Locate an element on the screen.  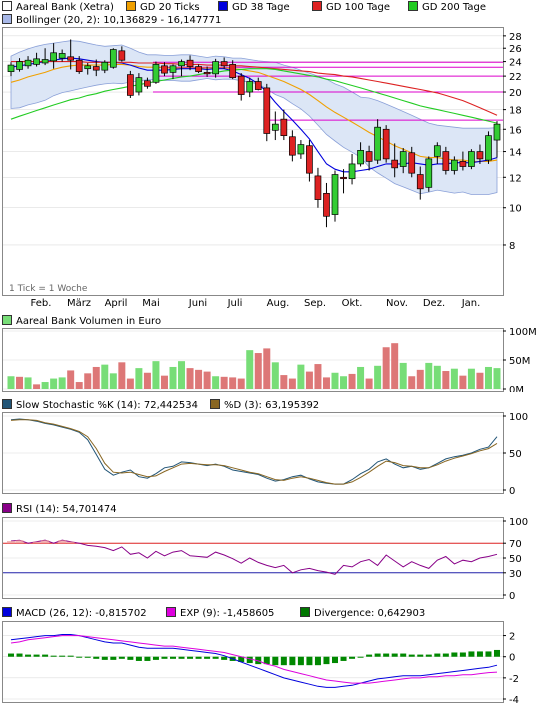
y-tick-label: 28 is located at coordinates (515, 37).